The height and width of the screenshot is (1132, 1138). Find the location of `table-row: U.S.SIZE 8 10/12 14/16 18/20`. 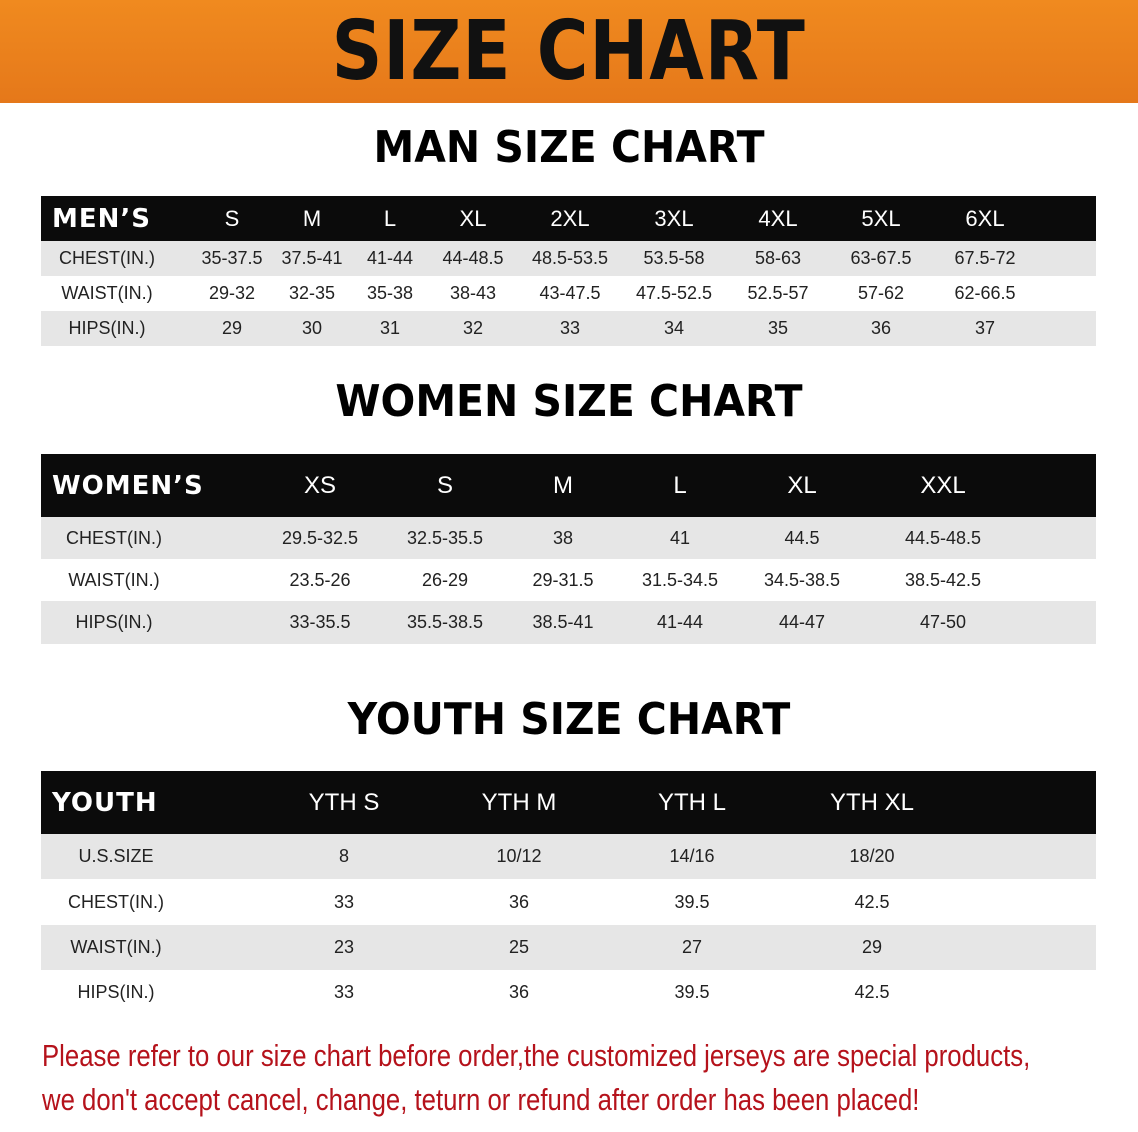

table-row: U.S.SIZE 8 10/12 14/16 18/20 is located at coordinates (568, 856).